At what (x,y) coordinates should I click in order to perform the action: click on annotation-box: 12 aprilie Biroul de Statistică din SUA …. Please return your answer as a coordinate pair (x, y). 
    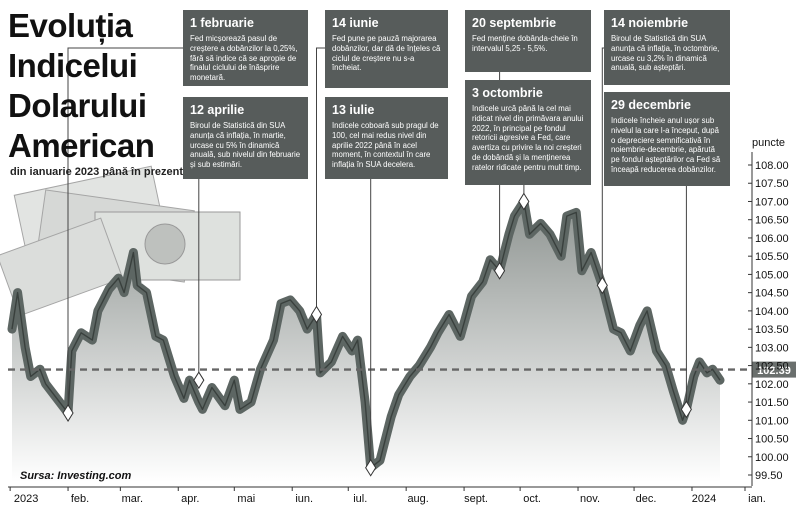
    Looking at the image, I should click on (245, 138).